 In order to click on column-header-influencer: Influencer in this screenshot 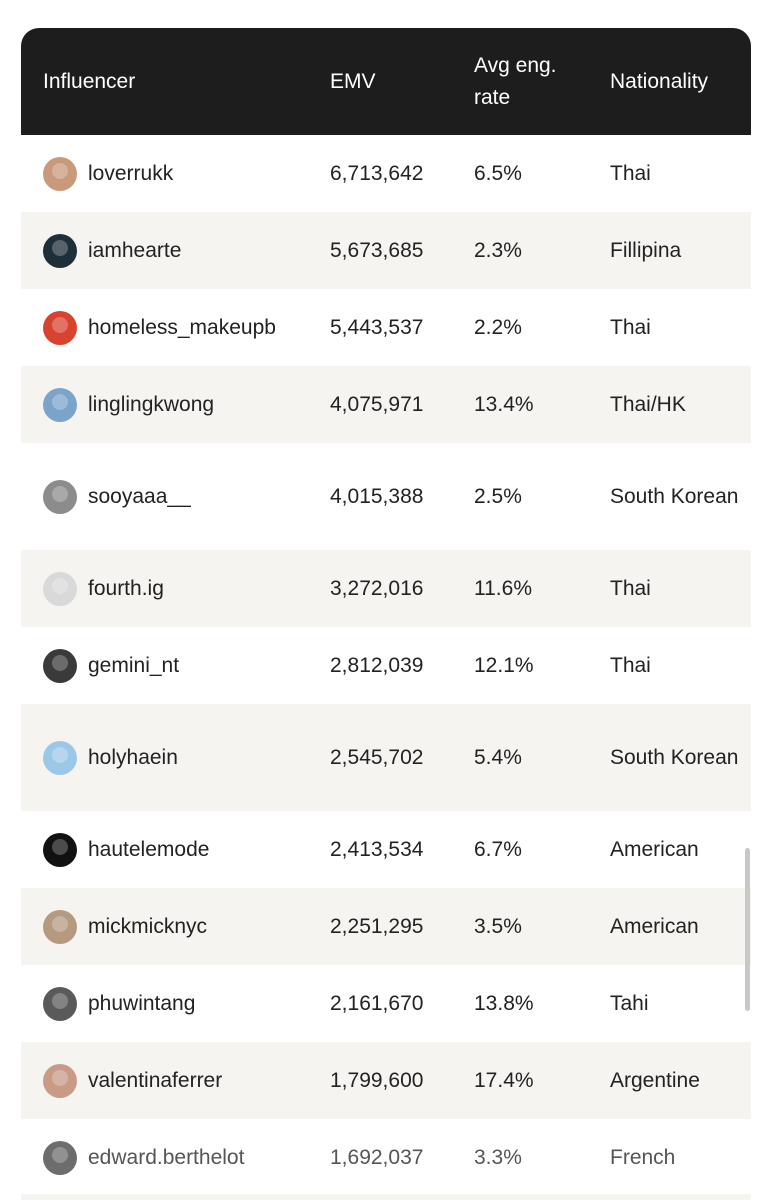, I will do `click(89, 81)`.